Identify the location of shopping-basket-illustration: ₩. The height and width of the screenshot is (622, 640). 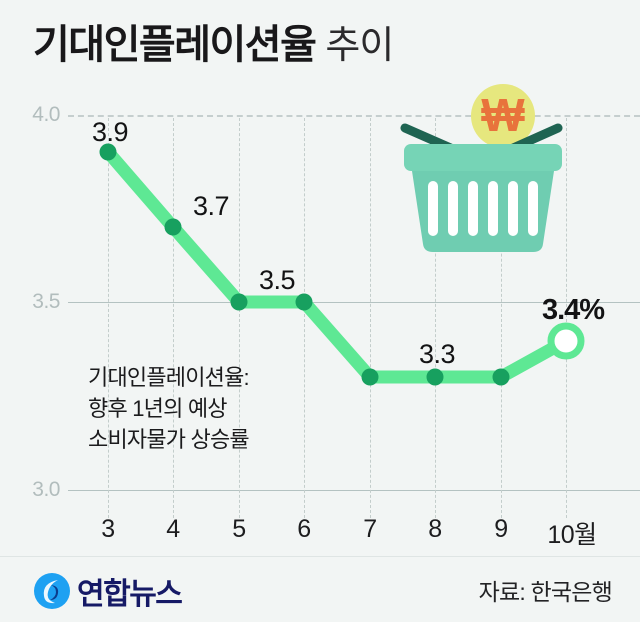
(500, 174).